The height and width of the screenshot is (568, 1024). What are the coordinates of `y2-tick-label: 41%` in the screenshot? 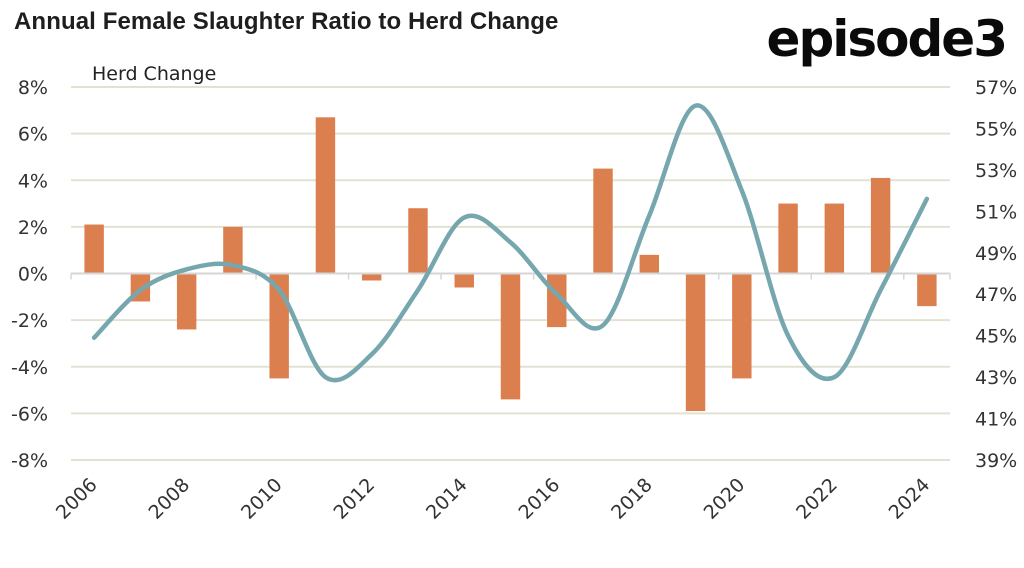 It's located at (996, 420).